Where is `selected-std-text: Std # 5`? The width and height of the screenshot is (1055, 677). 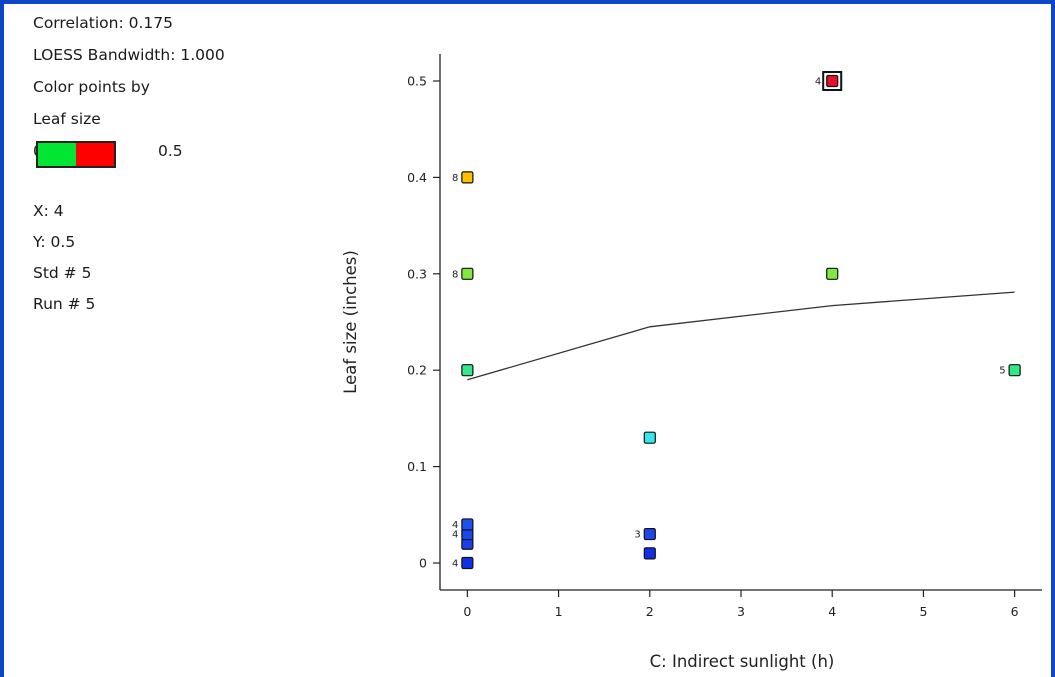 selected-std-text: Std # 5 is located at coordinates (62, 273).